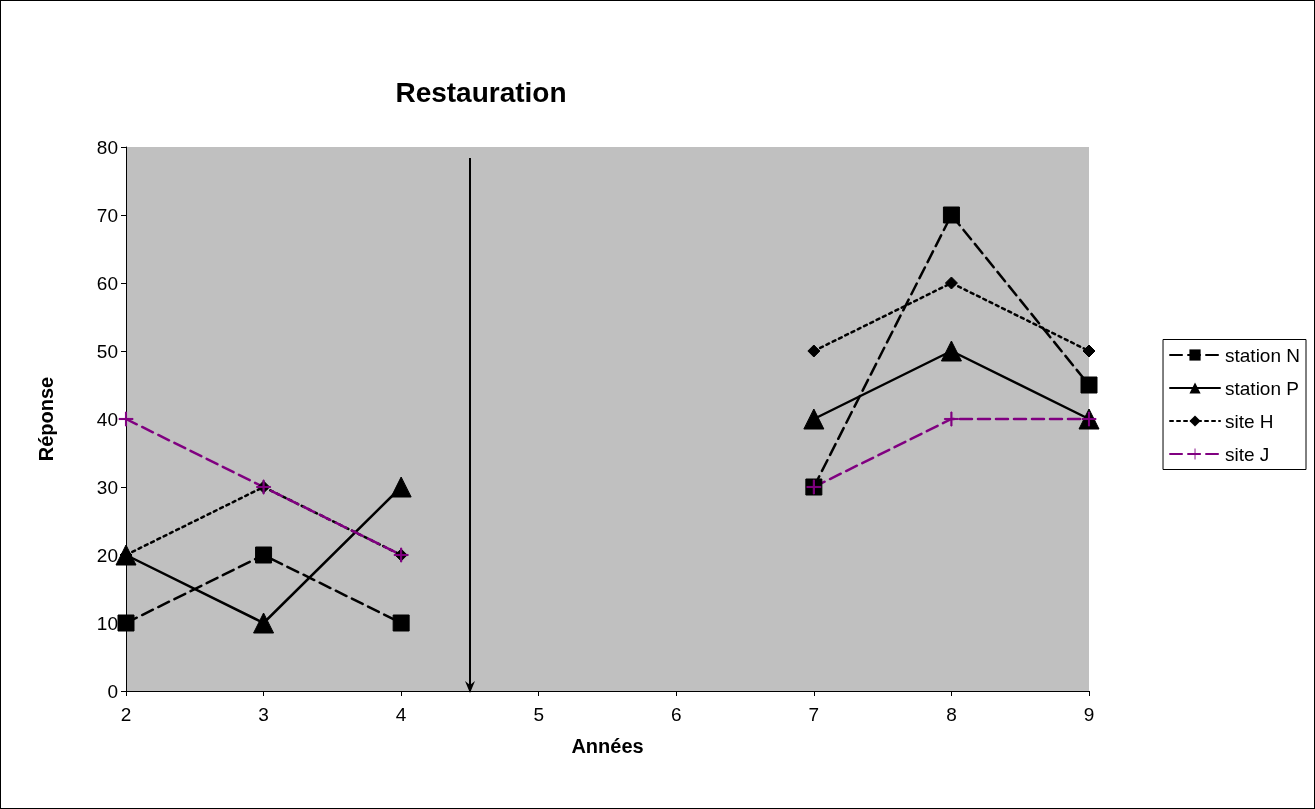  I want to click on y-tick-label: 40, so click(107, 419).